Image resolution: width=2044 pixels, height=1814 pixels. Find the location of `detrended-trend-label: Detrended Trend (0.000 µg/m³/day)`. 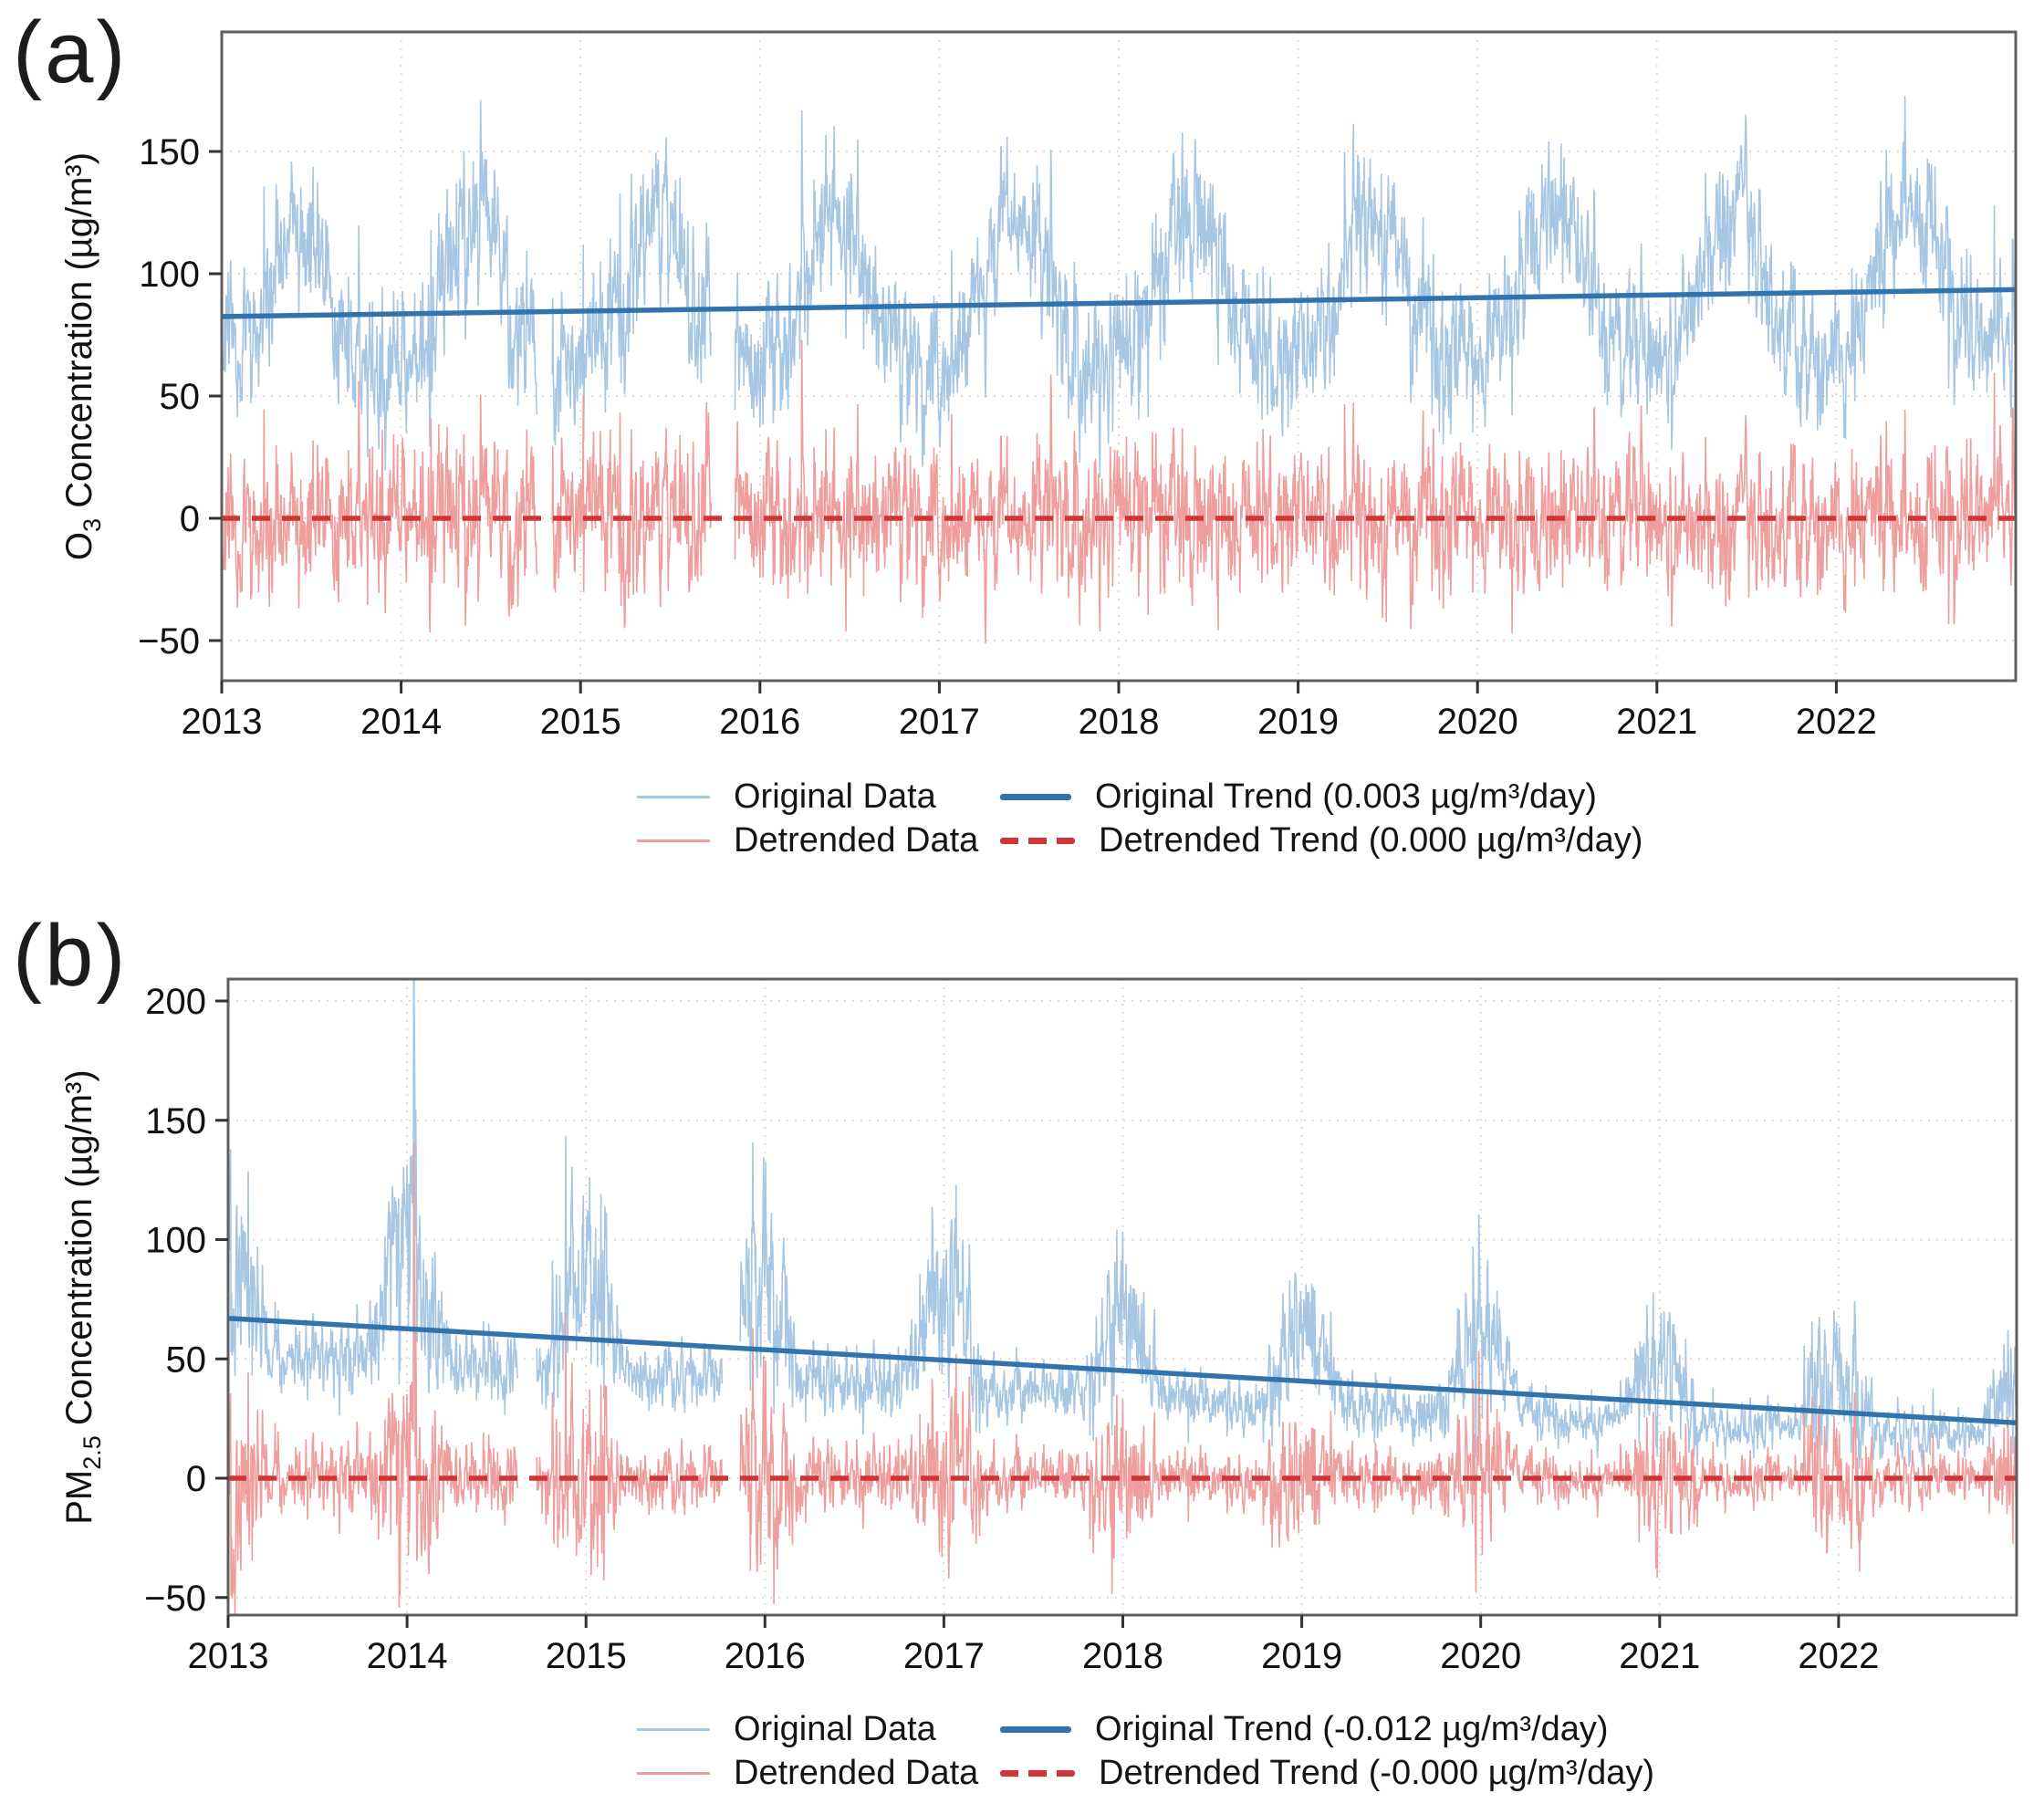

detrended-trend-label: Detrended Trend (0.000 µg/m³/day) is located at coordinates (1371, 840).